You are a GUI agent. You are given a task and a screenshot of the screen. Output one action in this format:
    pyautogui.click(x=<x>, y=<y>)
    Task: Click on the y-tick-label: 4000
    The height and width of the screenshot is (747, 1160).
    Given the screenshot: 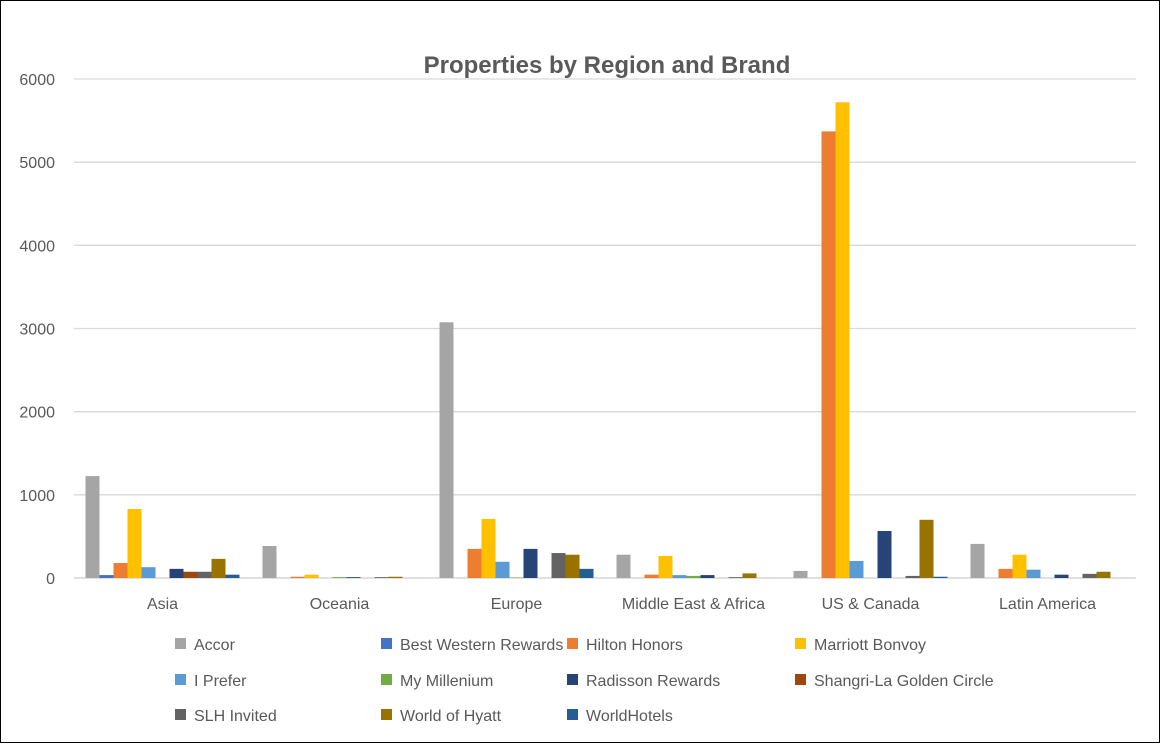 What is the action you would take?
    pyautogui.click(x=37, y=246)
    